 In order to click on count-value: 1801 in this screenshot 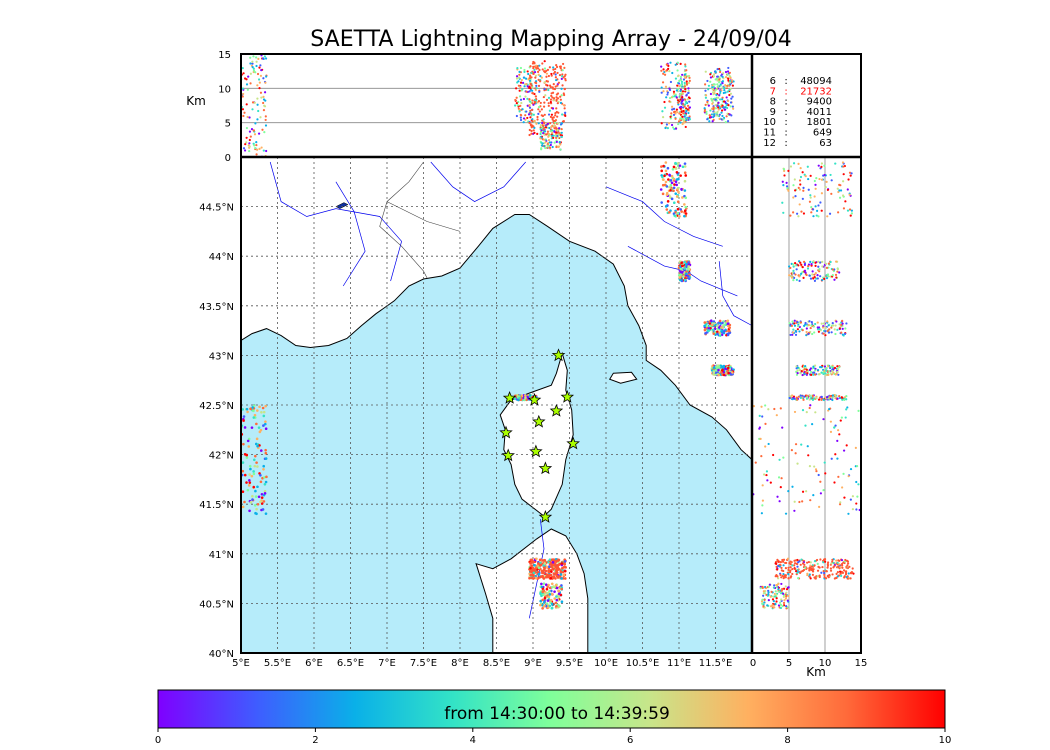, I will do `click(819, 122)`.